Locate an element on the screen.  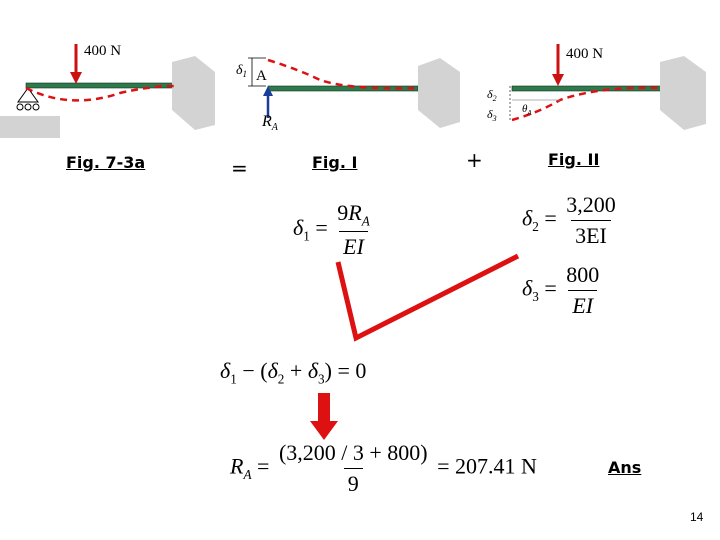
fraction-delta3: 800 EI is located at coordinates (583, 290).